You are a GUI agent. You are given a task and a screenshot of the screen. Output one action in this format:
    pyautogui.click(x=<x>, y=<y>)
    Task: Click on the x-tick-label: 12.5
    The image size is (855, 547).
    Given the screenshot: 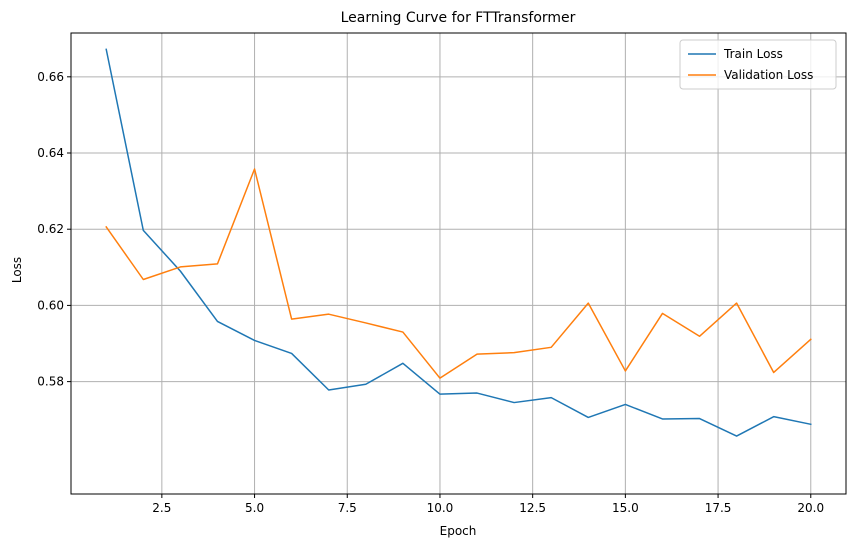 What is the action you would take?
    pyautogui.click(x=532, y=508)
    